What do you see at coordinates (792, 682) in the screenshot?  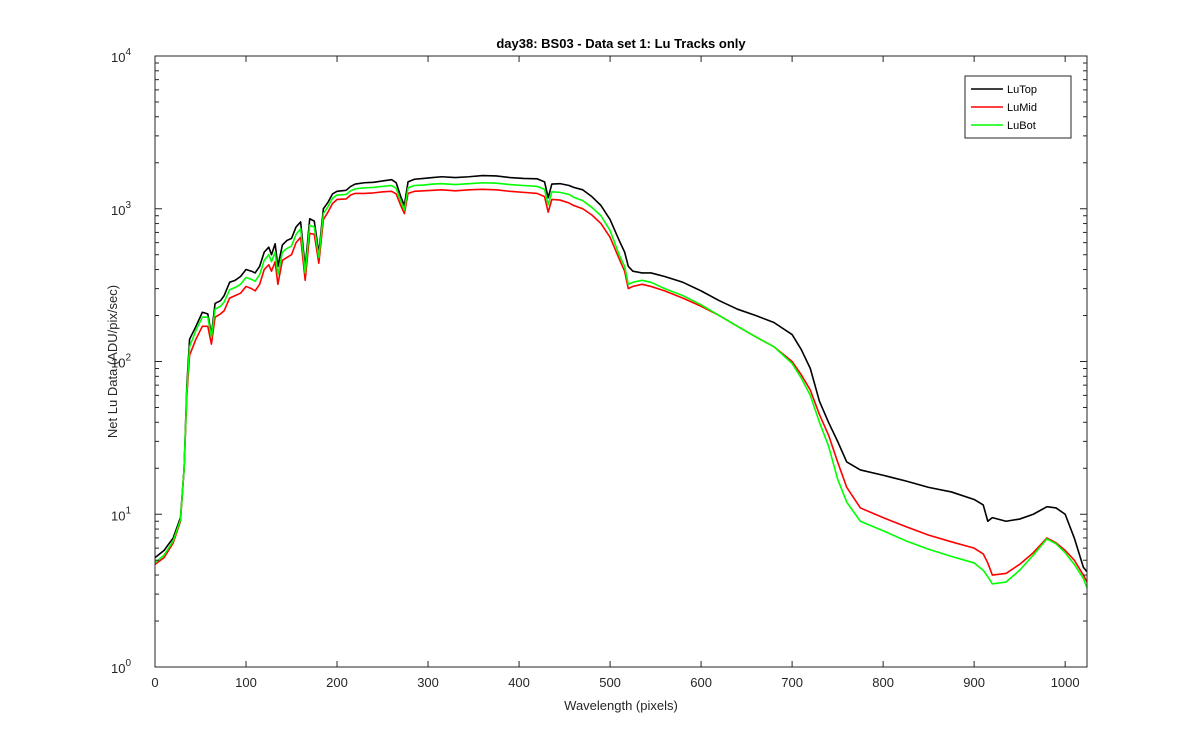 I see `x-tick-label: 700` at bounding box center [792, 682].